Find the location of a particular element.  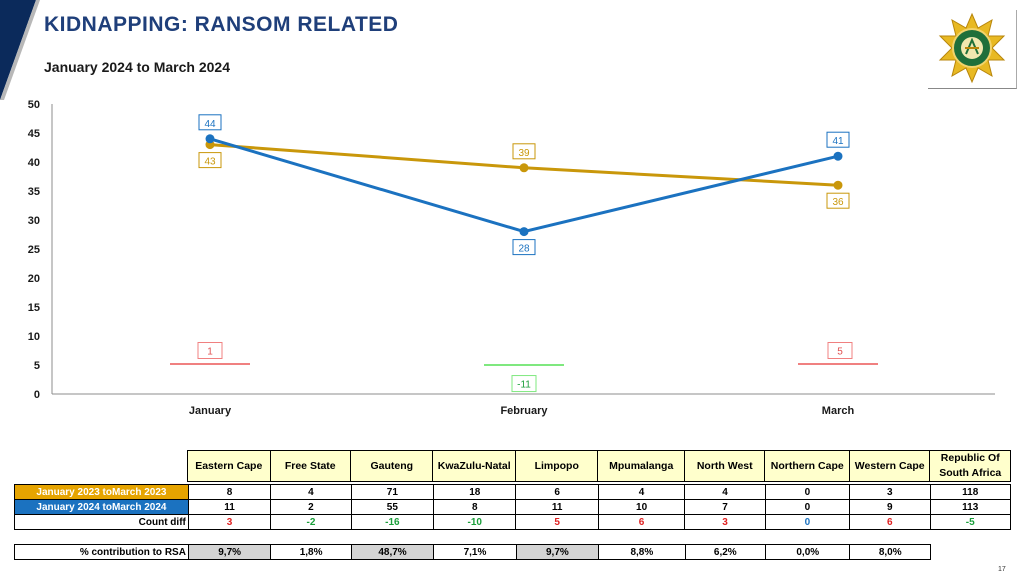

province-header: Limpopo is located at coordinates (556, 466).